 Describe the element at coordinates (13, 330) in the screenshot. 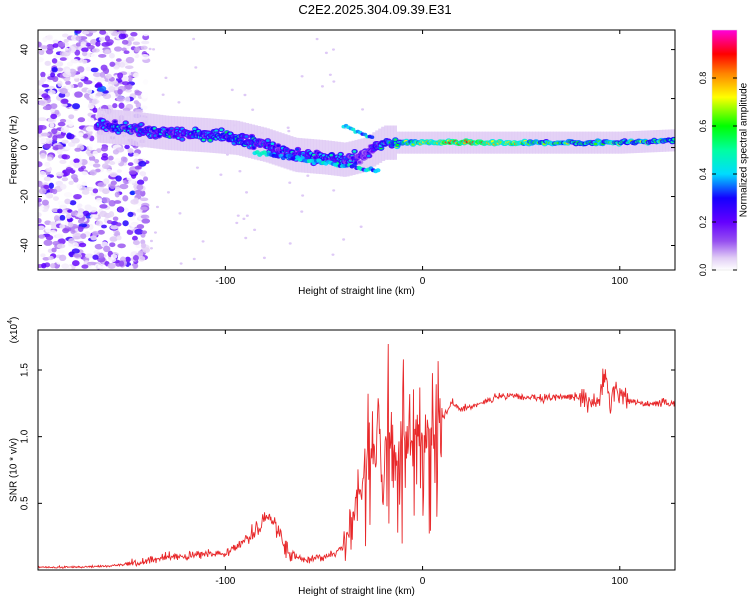

I see `y-multiplier-text: (x104)` at that location.